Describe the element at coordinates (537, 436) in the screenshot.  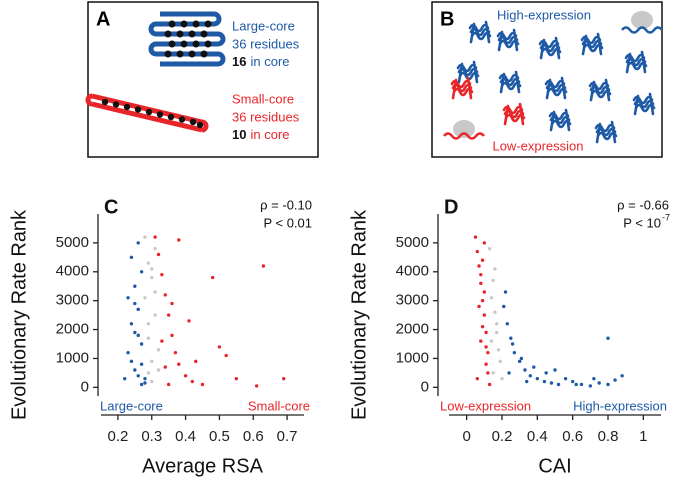
I see `x-tick-label: 0.4` at that location.